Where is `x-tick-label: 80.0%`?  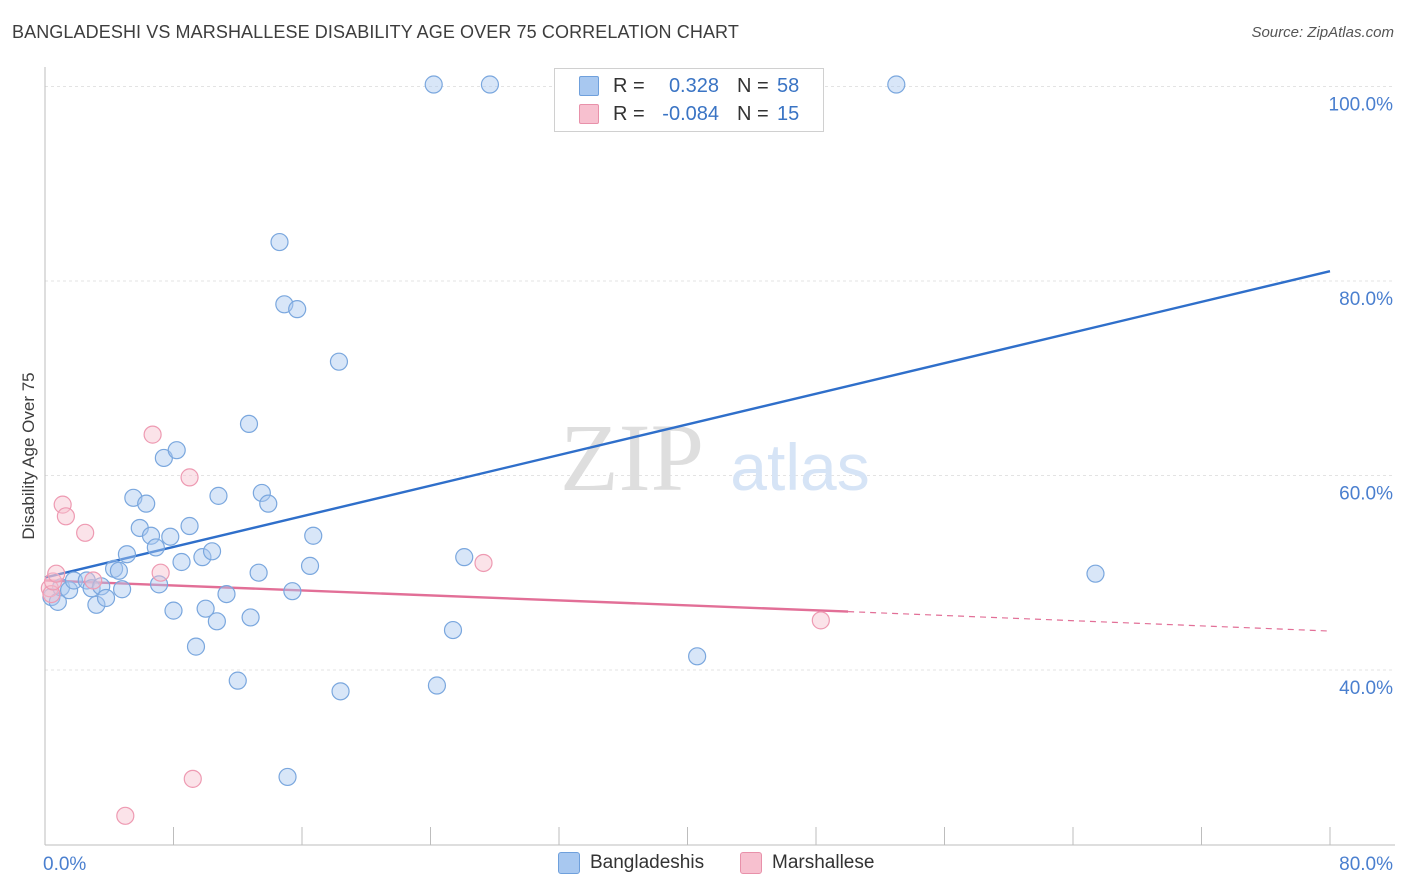 x-tick-label: 80.0% is located at coordinates (1366, 864).